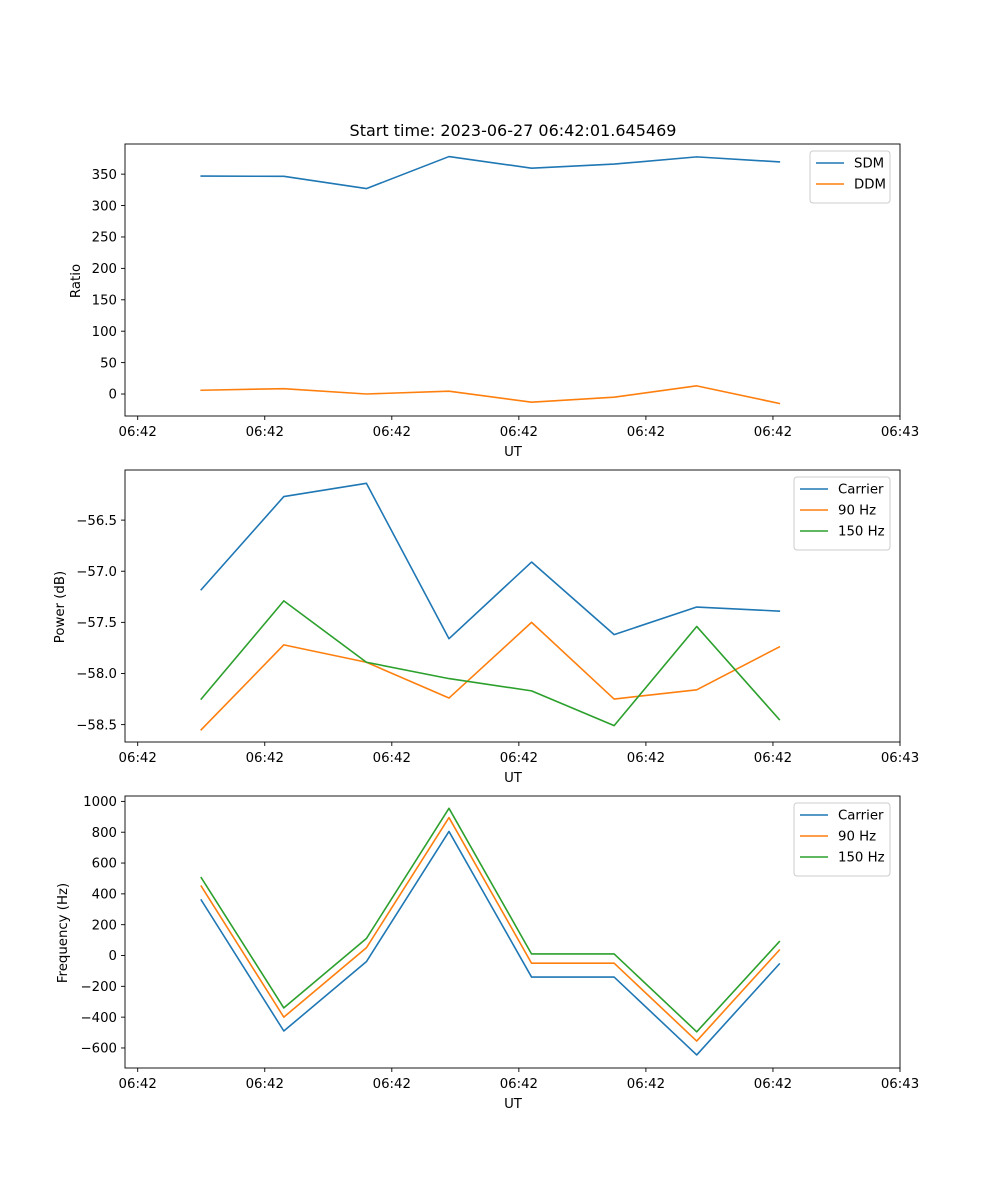  Describe the element at coordinates (63, 933) in the screenshot. I see `y-axis-label: Frequency (Hz)` at that location.